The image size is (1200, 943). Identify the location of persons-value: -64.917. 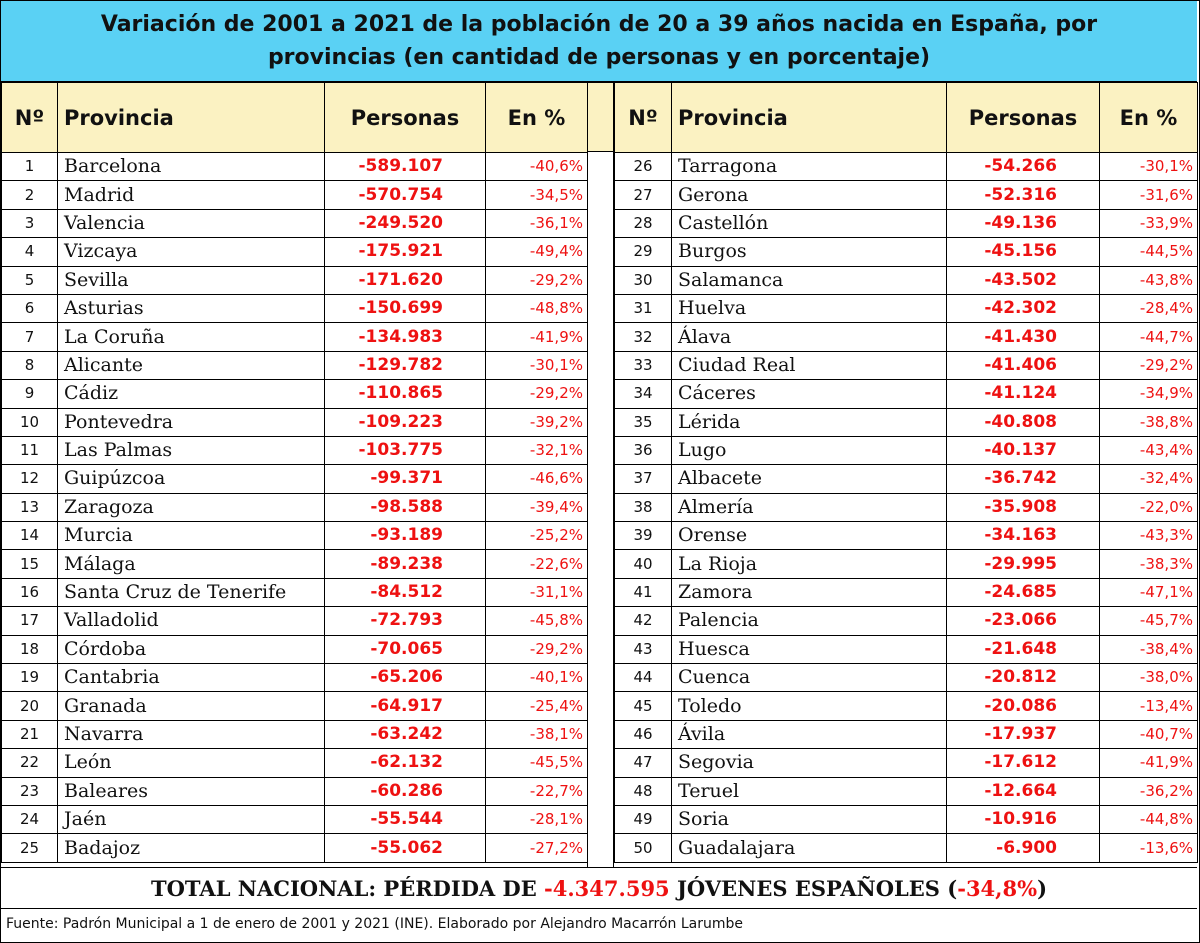
(405, 706).